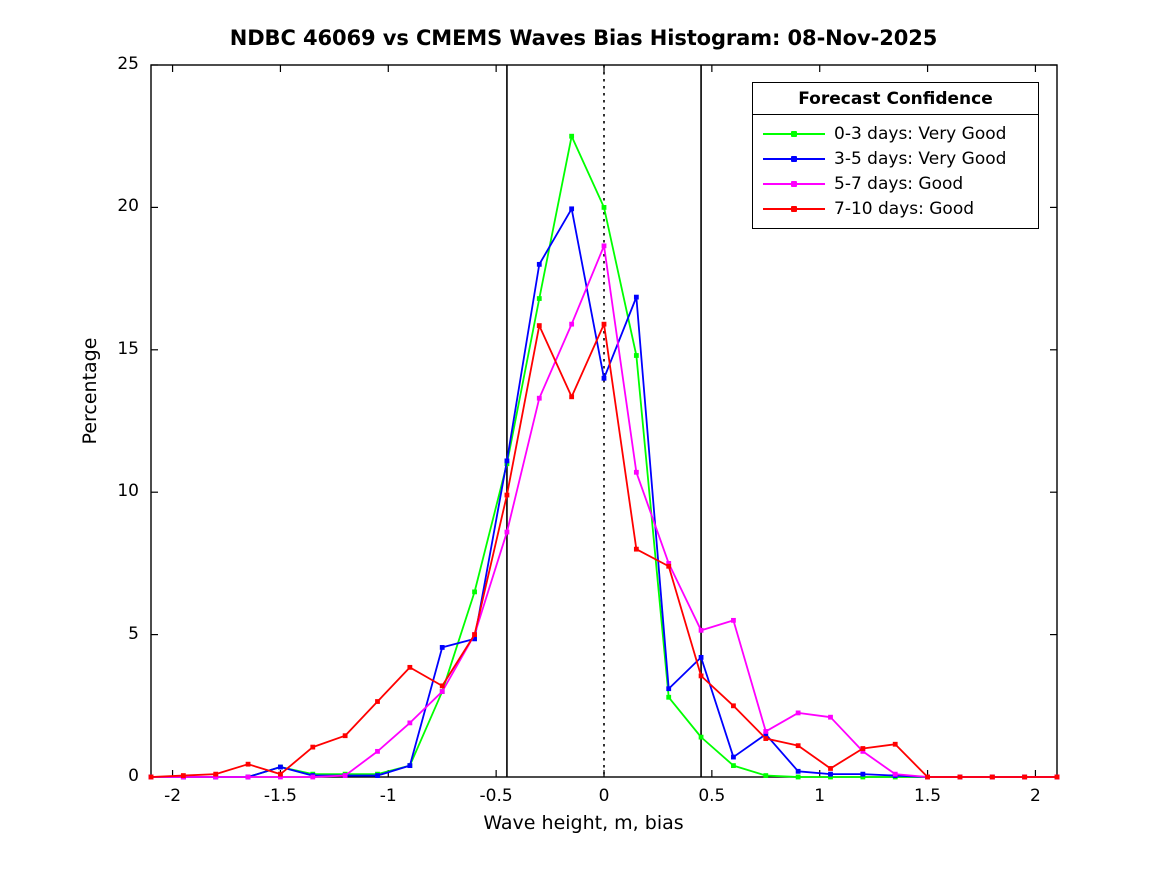 Image resolution: width=1167 pixels, height=875 pixels. What do you see at coordinates (128, 206) in the screenshot?
I see `y-tick-label: 20` at bounding box center [128, 206].